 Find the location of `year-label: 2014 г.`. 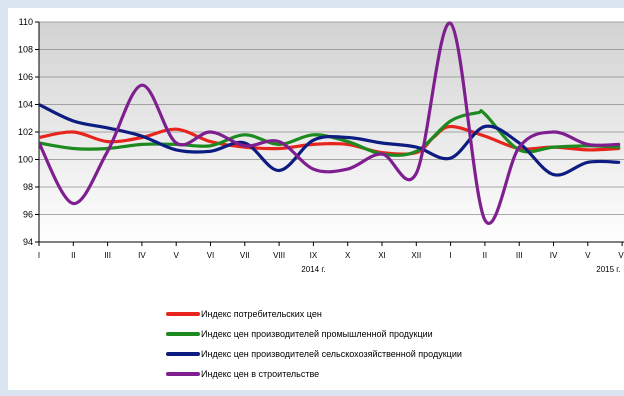

year-label: 2014 г. is located at coordinates (313, 269).